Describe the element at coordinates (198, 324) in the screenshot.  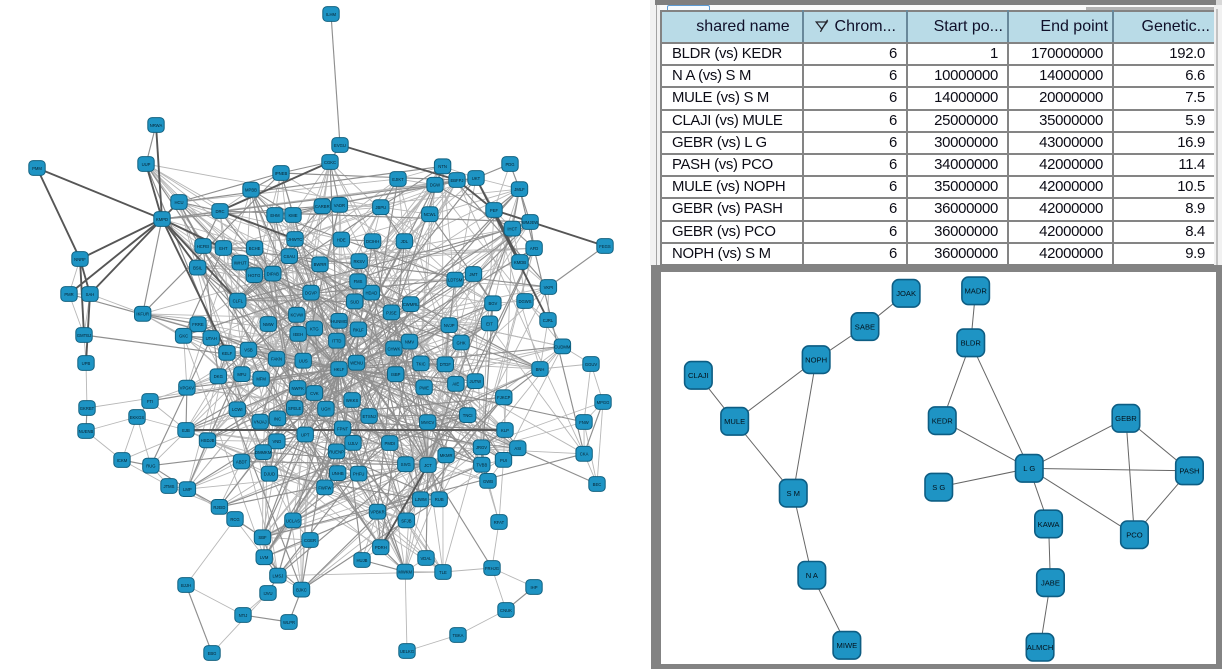
I see `svg-text: FRRE` at that location.